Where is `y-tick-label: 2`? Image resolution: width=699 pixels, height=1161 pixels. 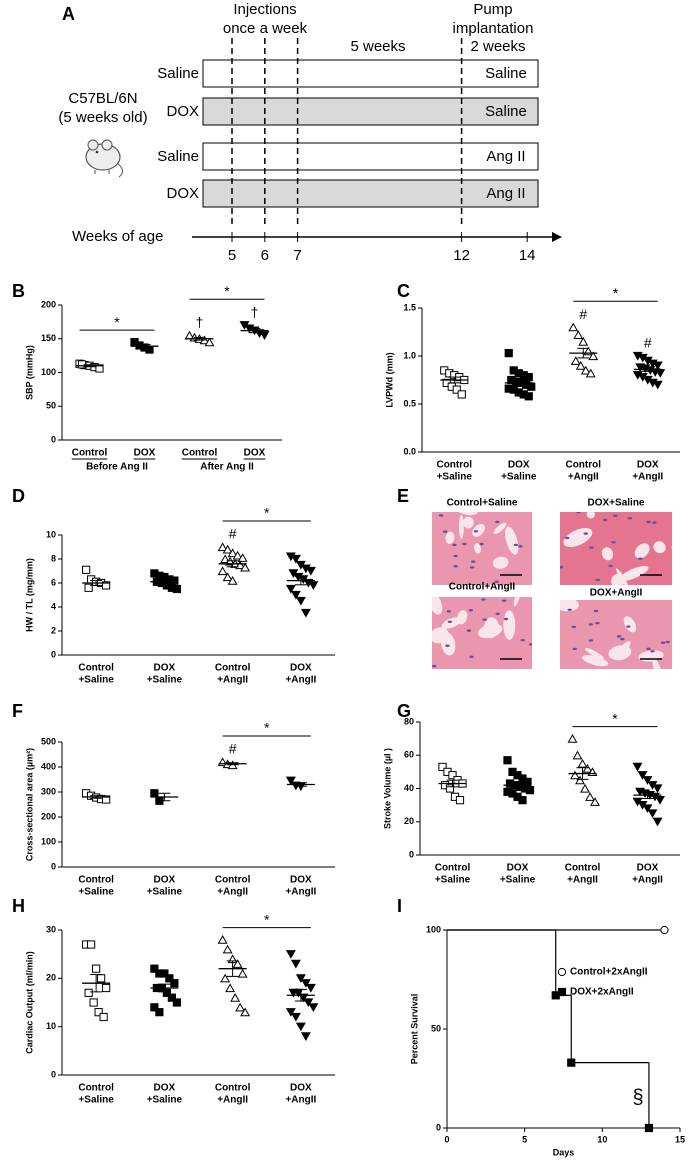
y-tick-label: 2 is located at coordinates (53, 630).